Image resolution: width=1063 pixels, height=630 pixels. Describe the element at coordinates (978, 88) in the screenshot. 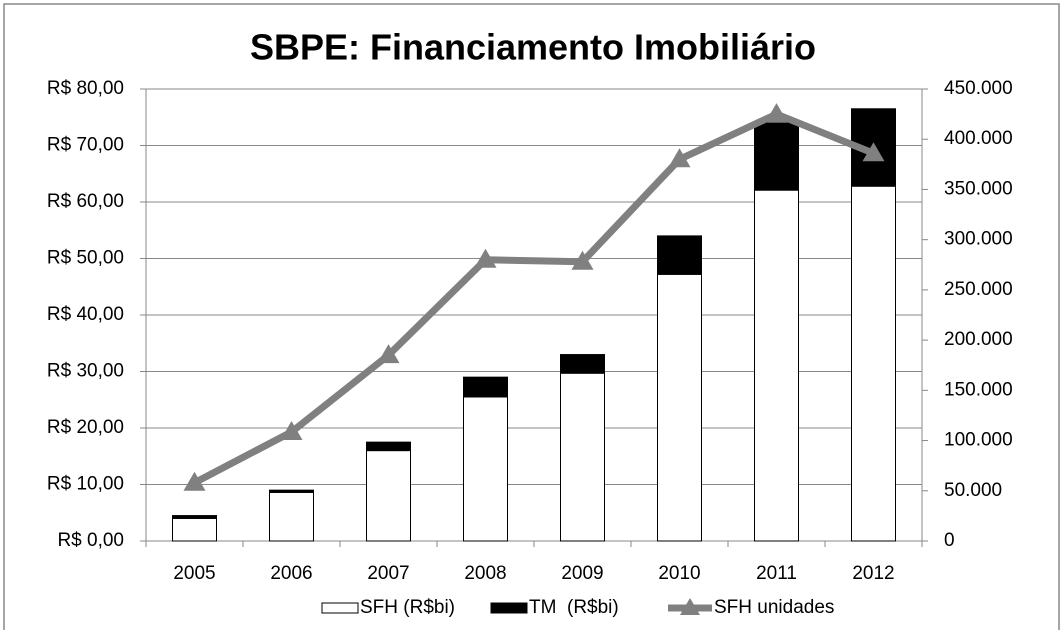

I see `y2-tick-label: 450.000` at that location.